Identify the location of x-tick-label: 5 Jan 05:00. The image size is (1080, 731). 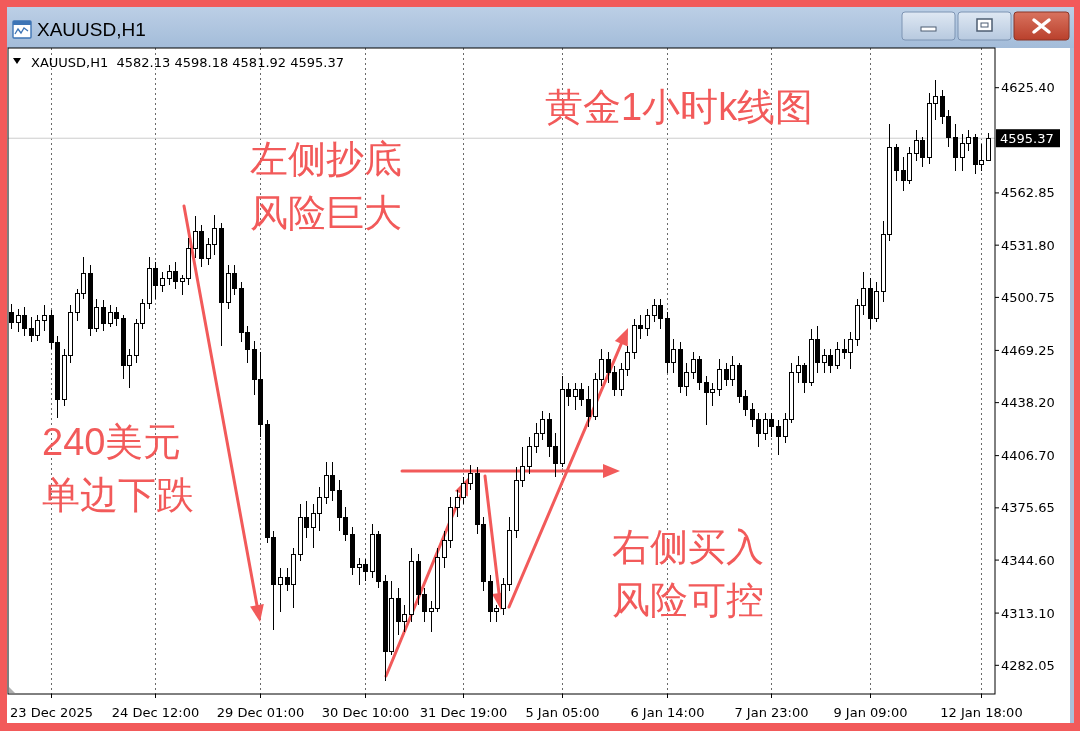
(562, 712).